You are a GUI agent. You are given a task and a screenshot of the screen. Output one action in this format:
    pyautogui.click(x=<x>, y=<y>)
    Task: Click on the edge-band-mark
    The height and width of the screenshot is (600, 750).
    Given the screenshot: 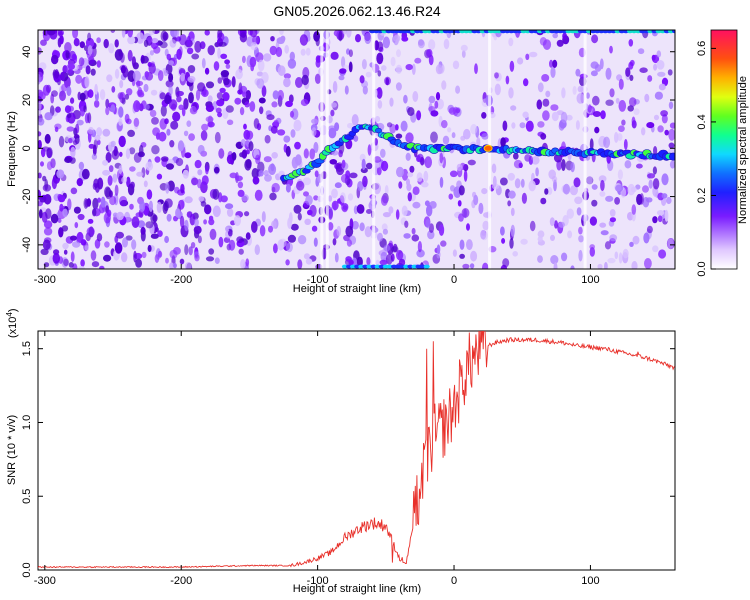 What is the action you would take?
    pyautogui.click(x=426, y=266)
    